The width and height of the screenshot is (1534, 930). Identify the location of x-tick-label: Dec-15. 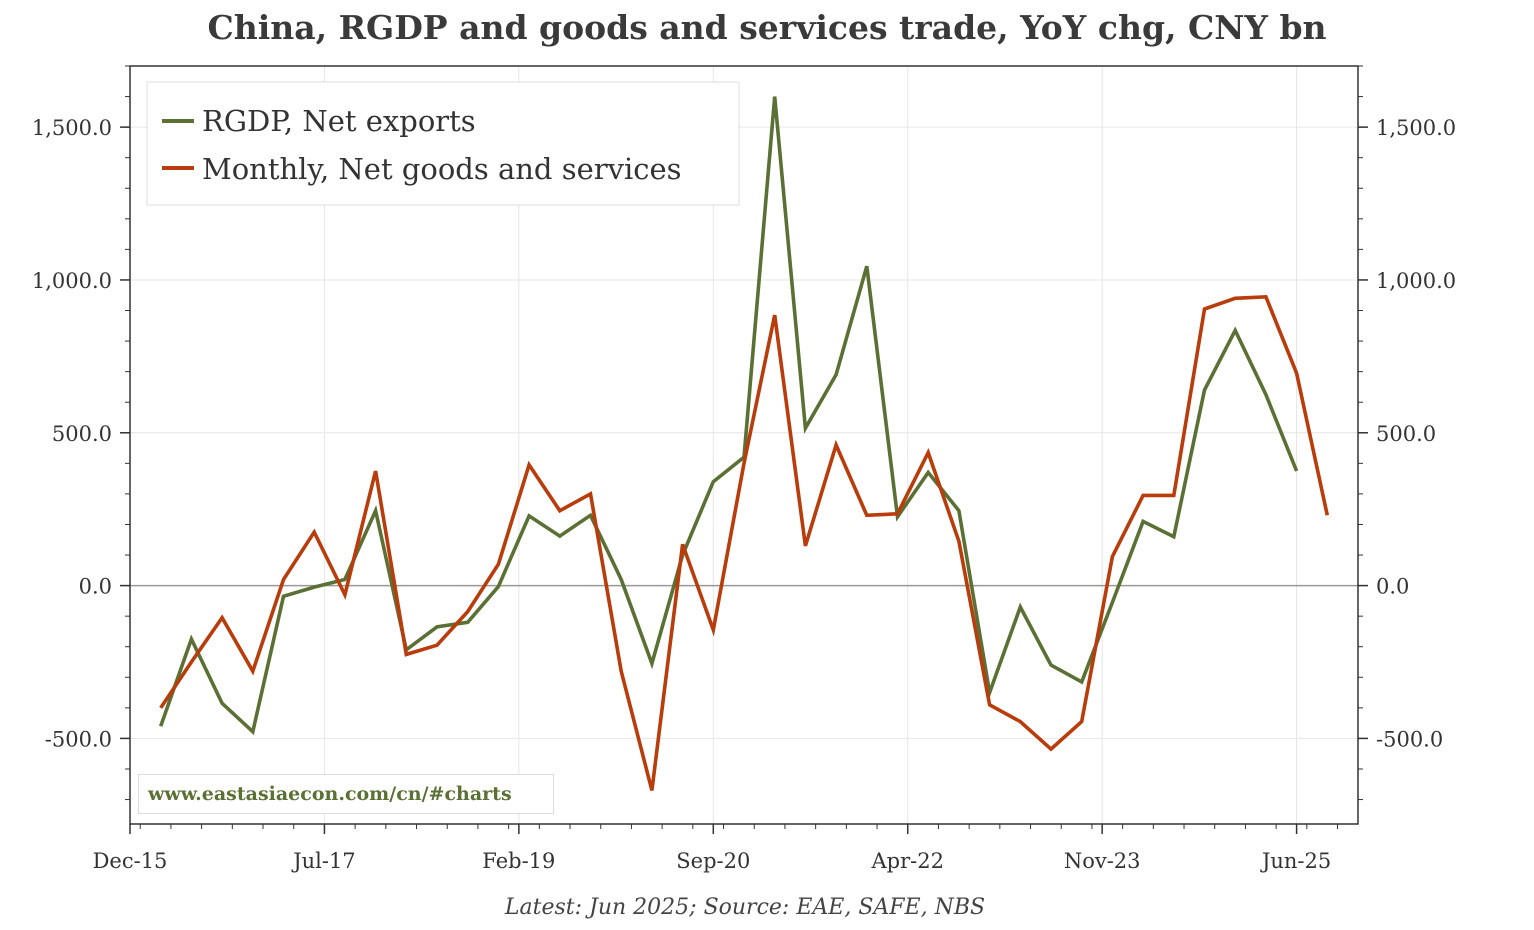
(130, 861).